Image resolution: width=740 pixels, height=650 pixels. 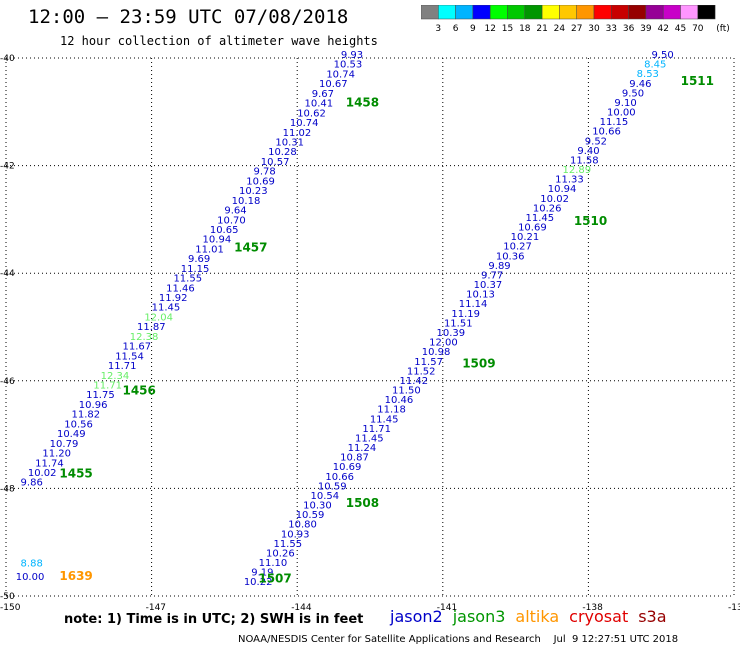 I want to click on wave-height-label: 10.74, so click(x=340, y=74).